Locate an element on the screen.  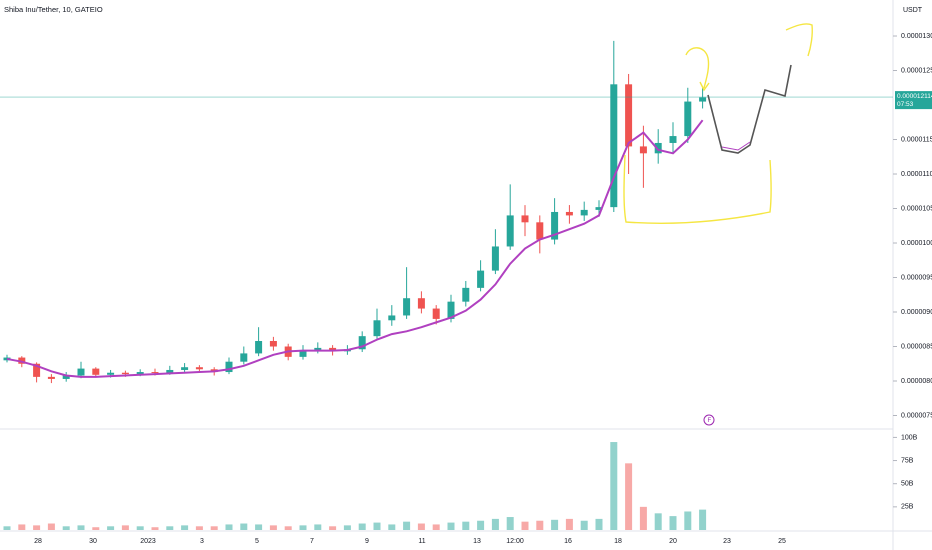
x-tick-label: 13 is located at coordinates (477, 541).